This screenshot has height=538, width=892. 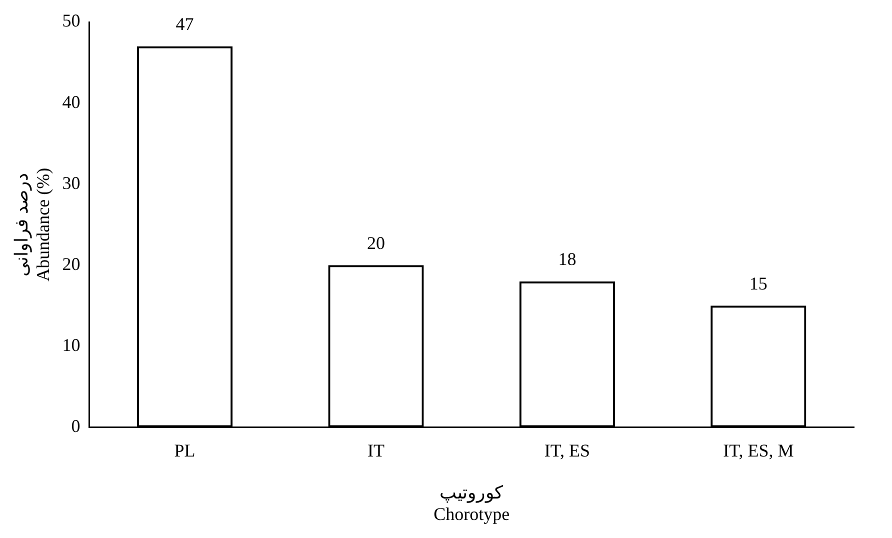 What do you see at coordinates (376, 242) in the screenshot?
I see `data-label: 20` at bounding box center [376, 242].